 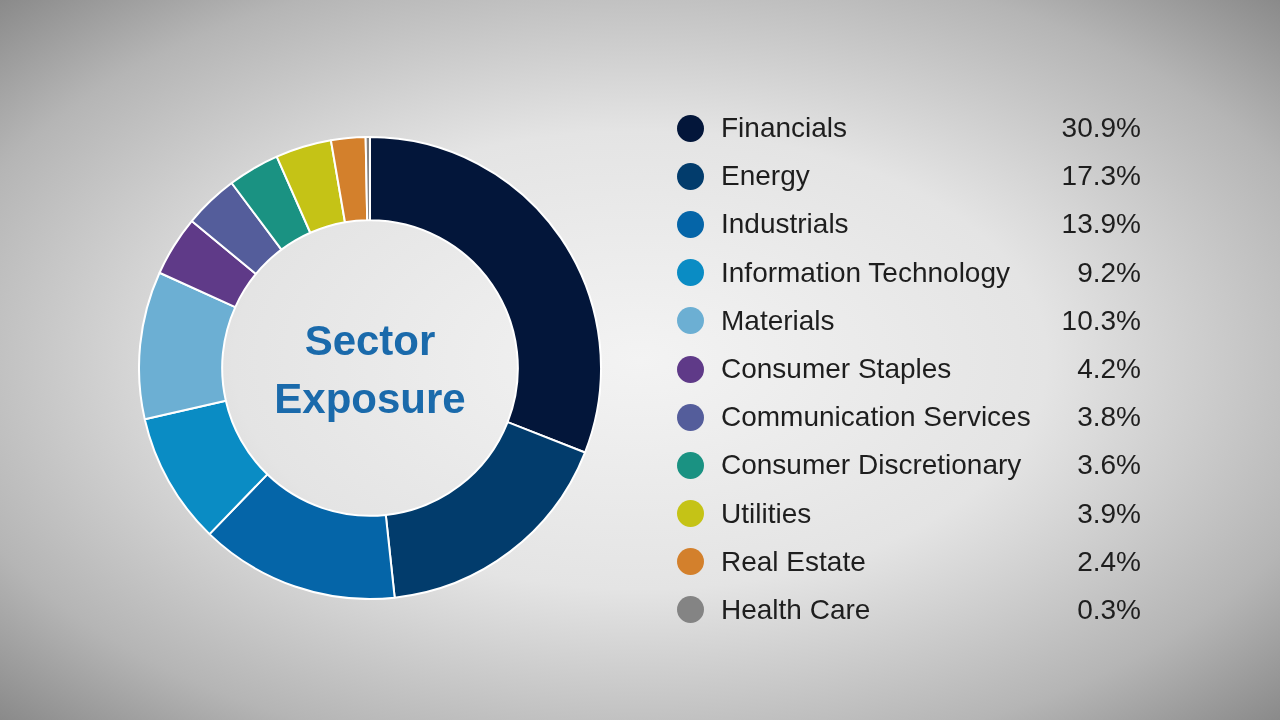 I want to click on data-label: 30.9%, so click(x=1101, y=128).